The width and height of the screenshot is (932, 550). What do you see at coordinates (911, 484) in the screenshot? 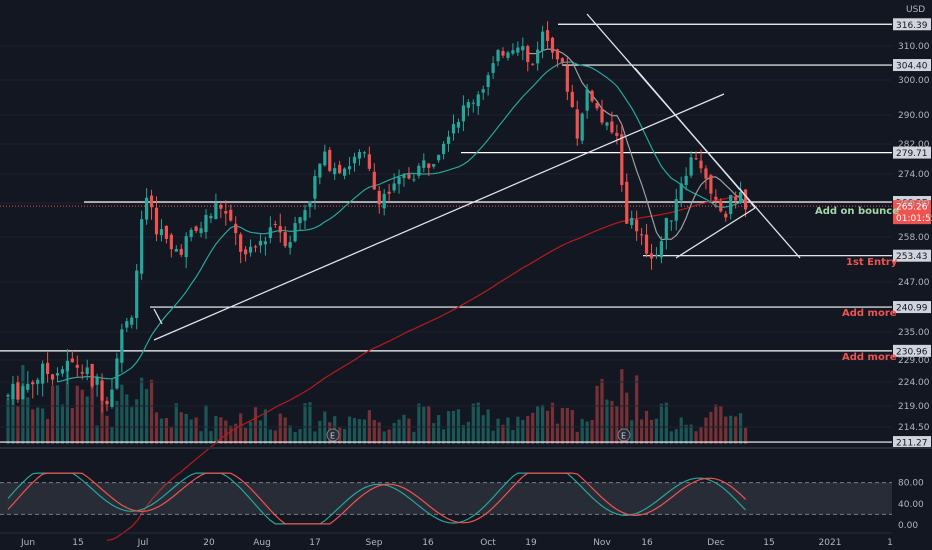
I see `stoch-axis-tick-label: 80.00` at bounding box center [911, 484].